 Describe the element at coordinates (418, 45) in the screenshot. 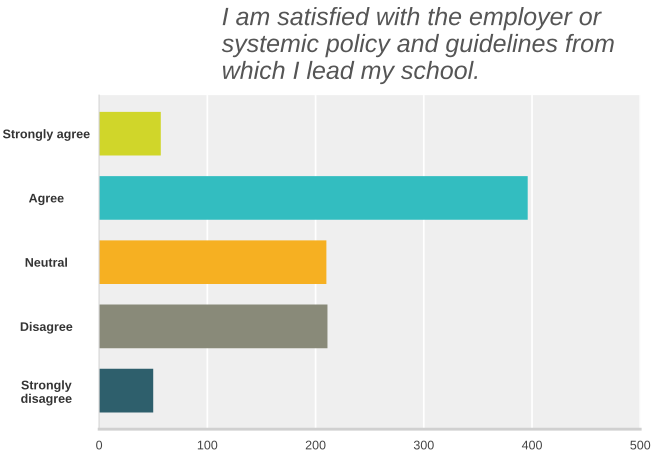

I see `chart-title: I am satisfied with the employer or systemic policy and guidelines from which I lead my school.` at that location.